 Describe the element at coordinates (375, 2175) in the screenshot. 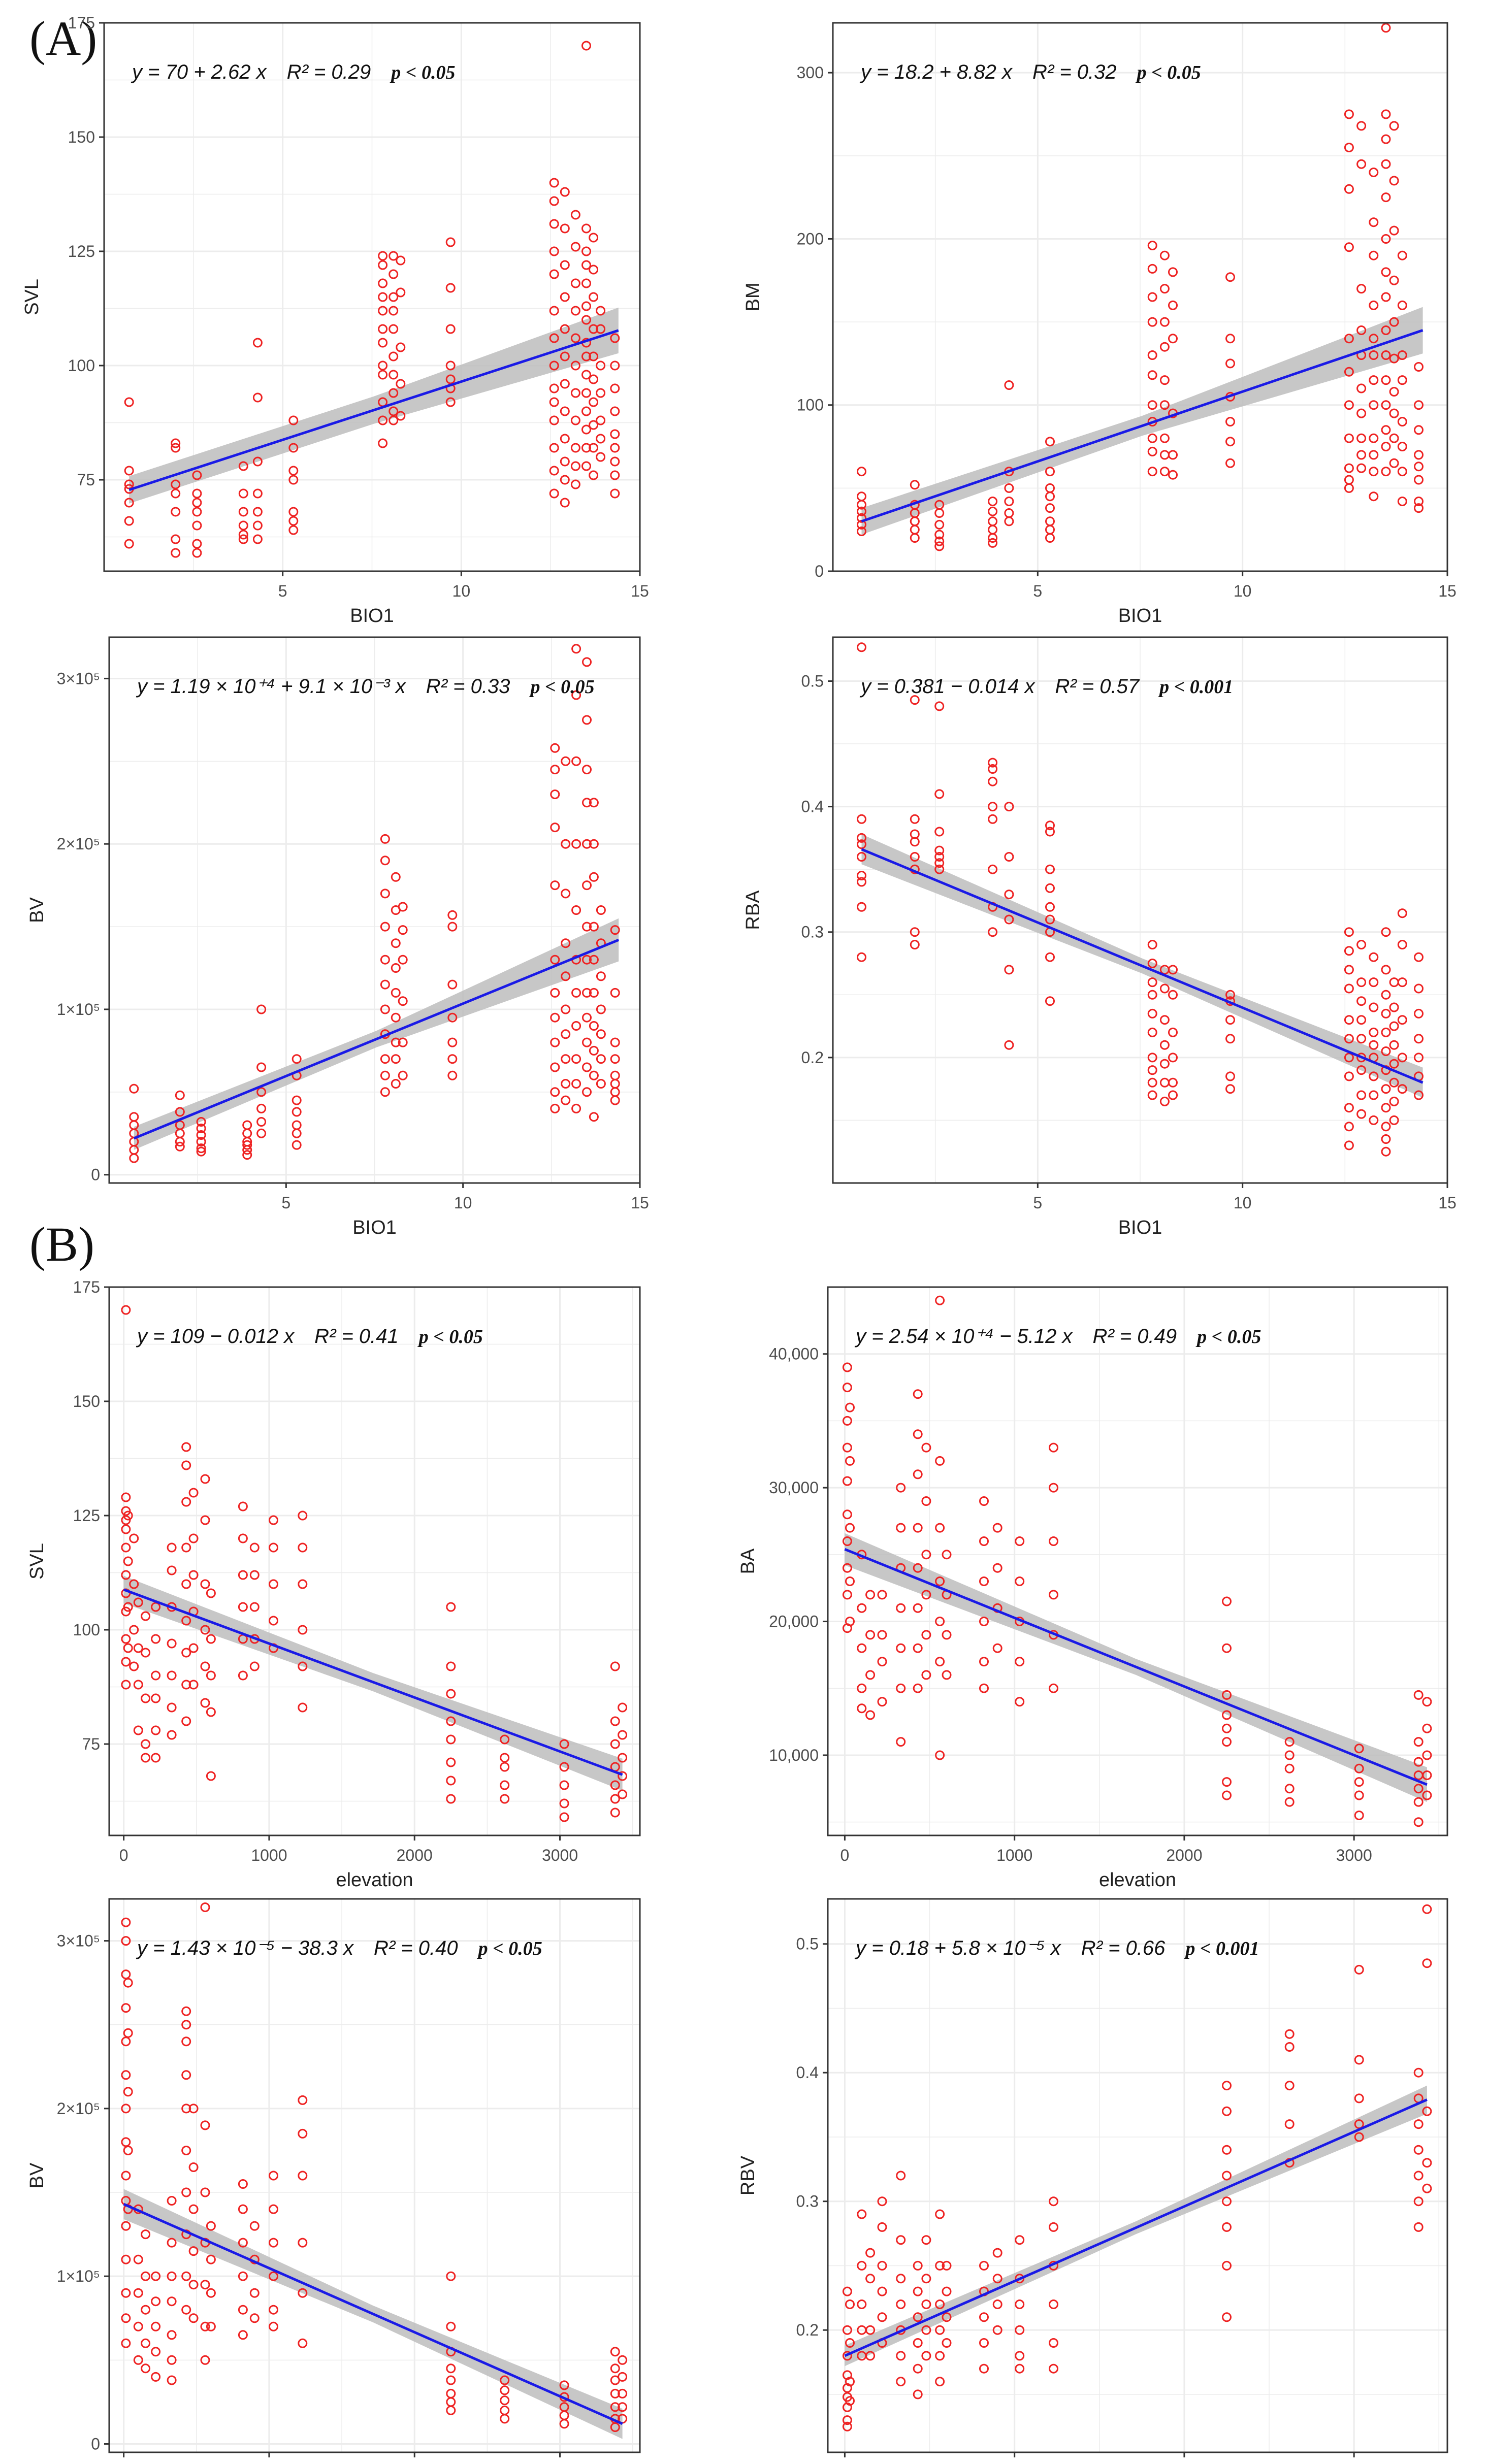

I see `panel-frame` at that location.